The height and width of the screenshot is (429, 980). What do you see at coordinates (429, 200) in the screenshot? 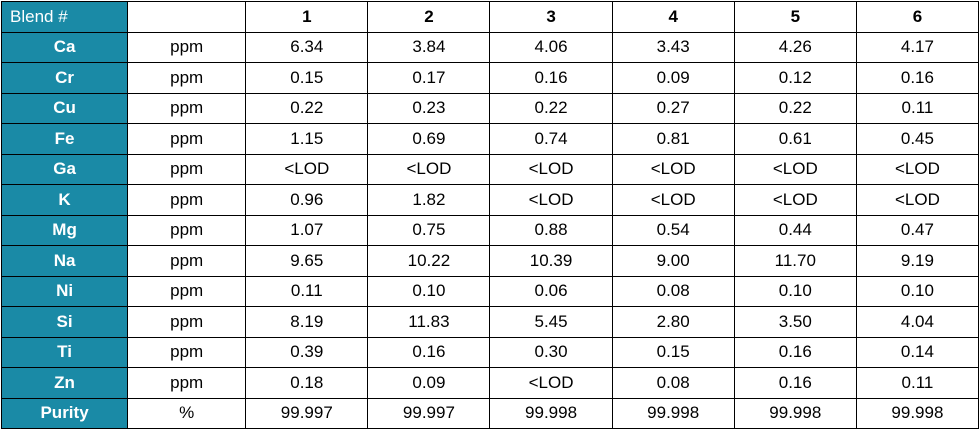
I see `value-cell: 1.82` at bounding box center [429, 200].